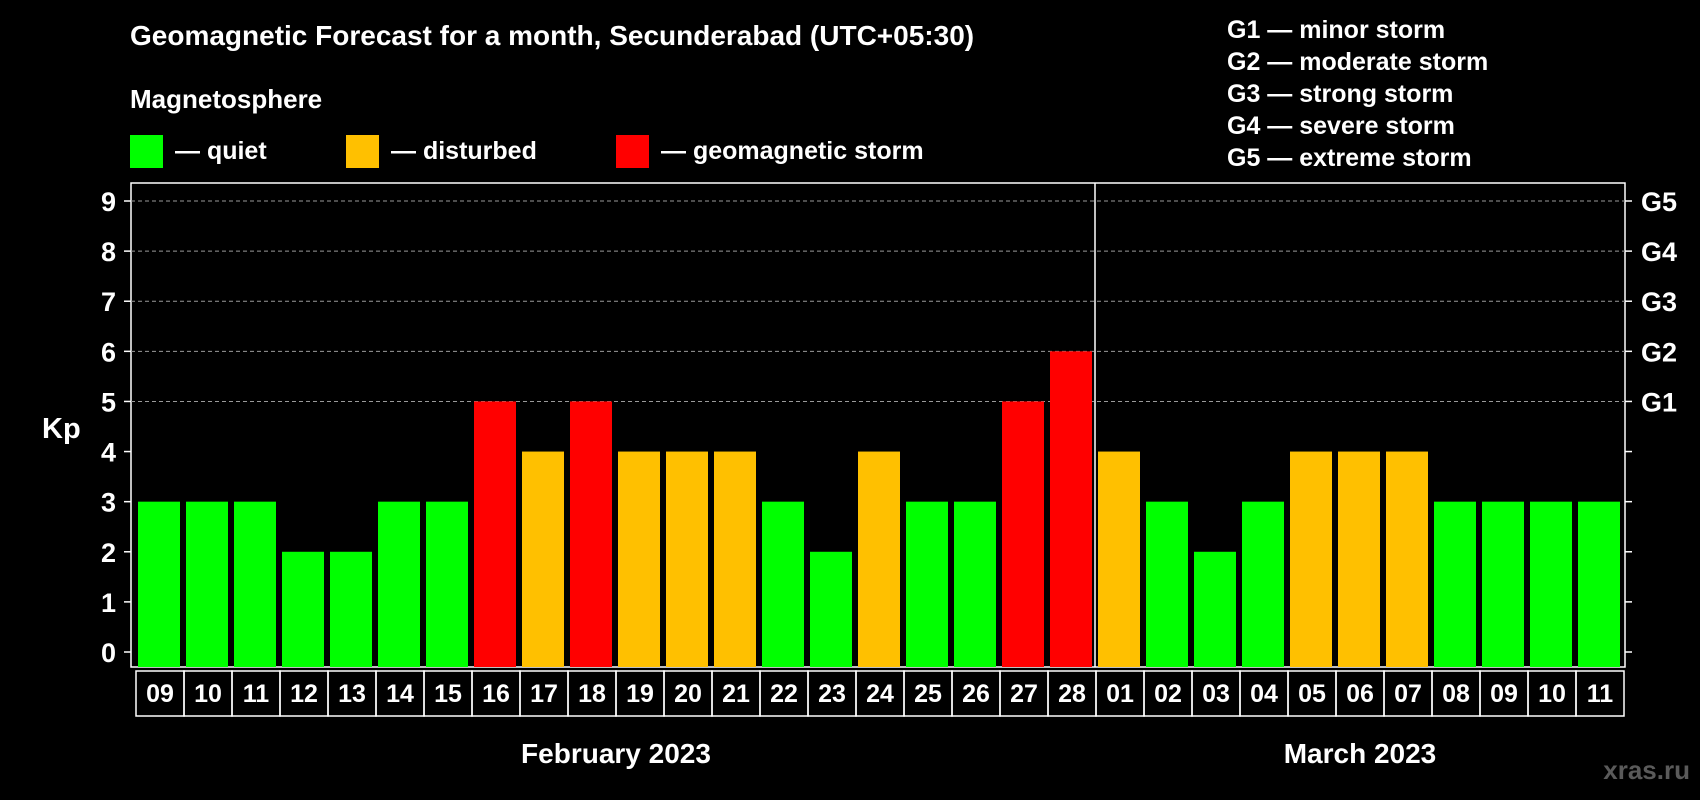 This screenshot has width=1700, height=800. What do you see at coordinates (640, 694) in the screenshot?
I see `date-label: 19` at bounding box center [640, 694].